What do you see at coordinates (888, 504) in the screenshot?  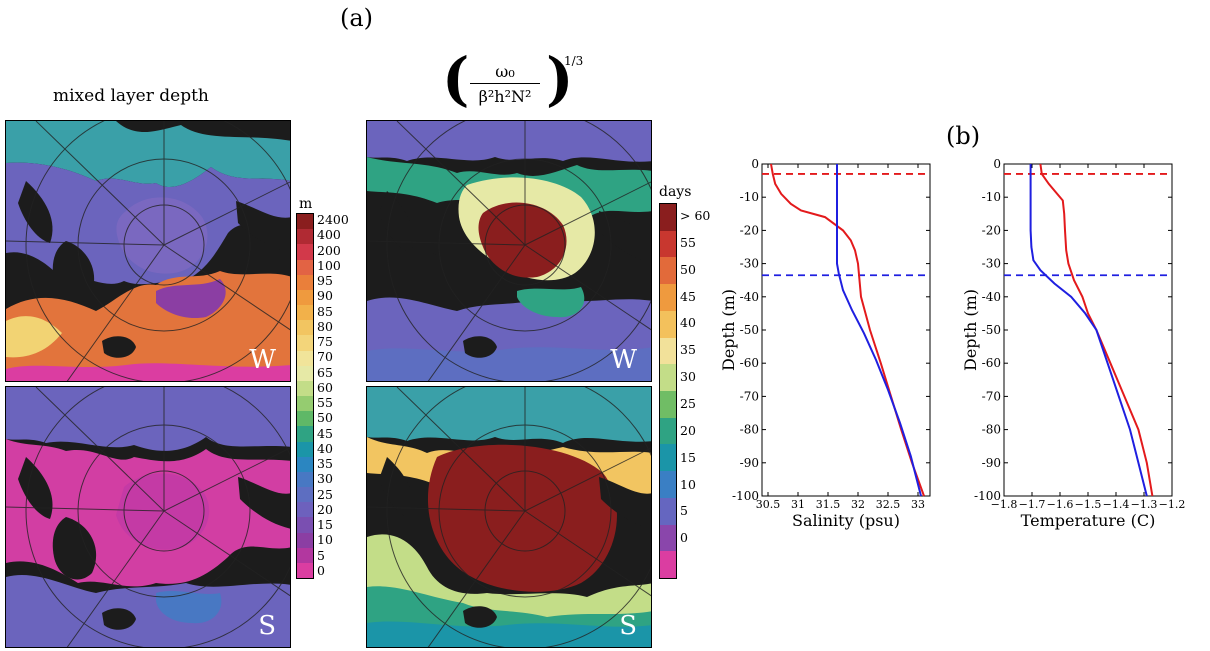 I see `x-tick-label: 32.5` at bounding box center [888, 504].